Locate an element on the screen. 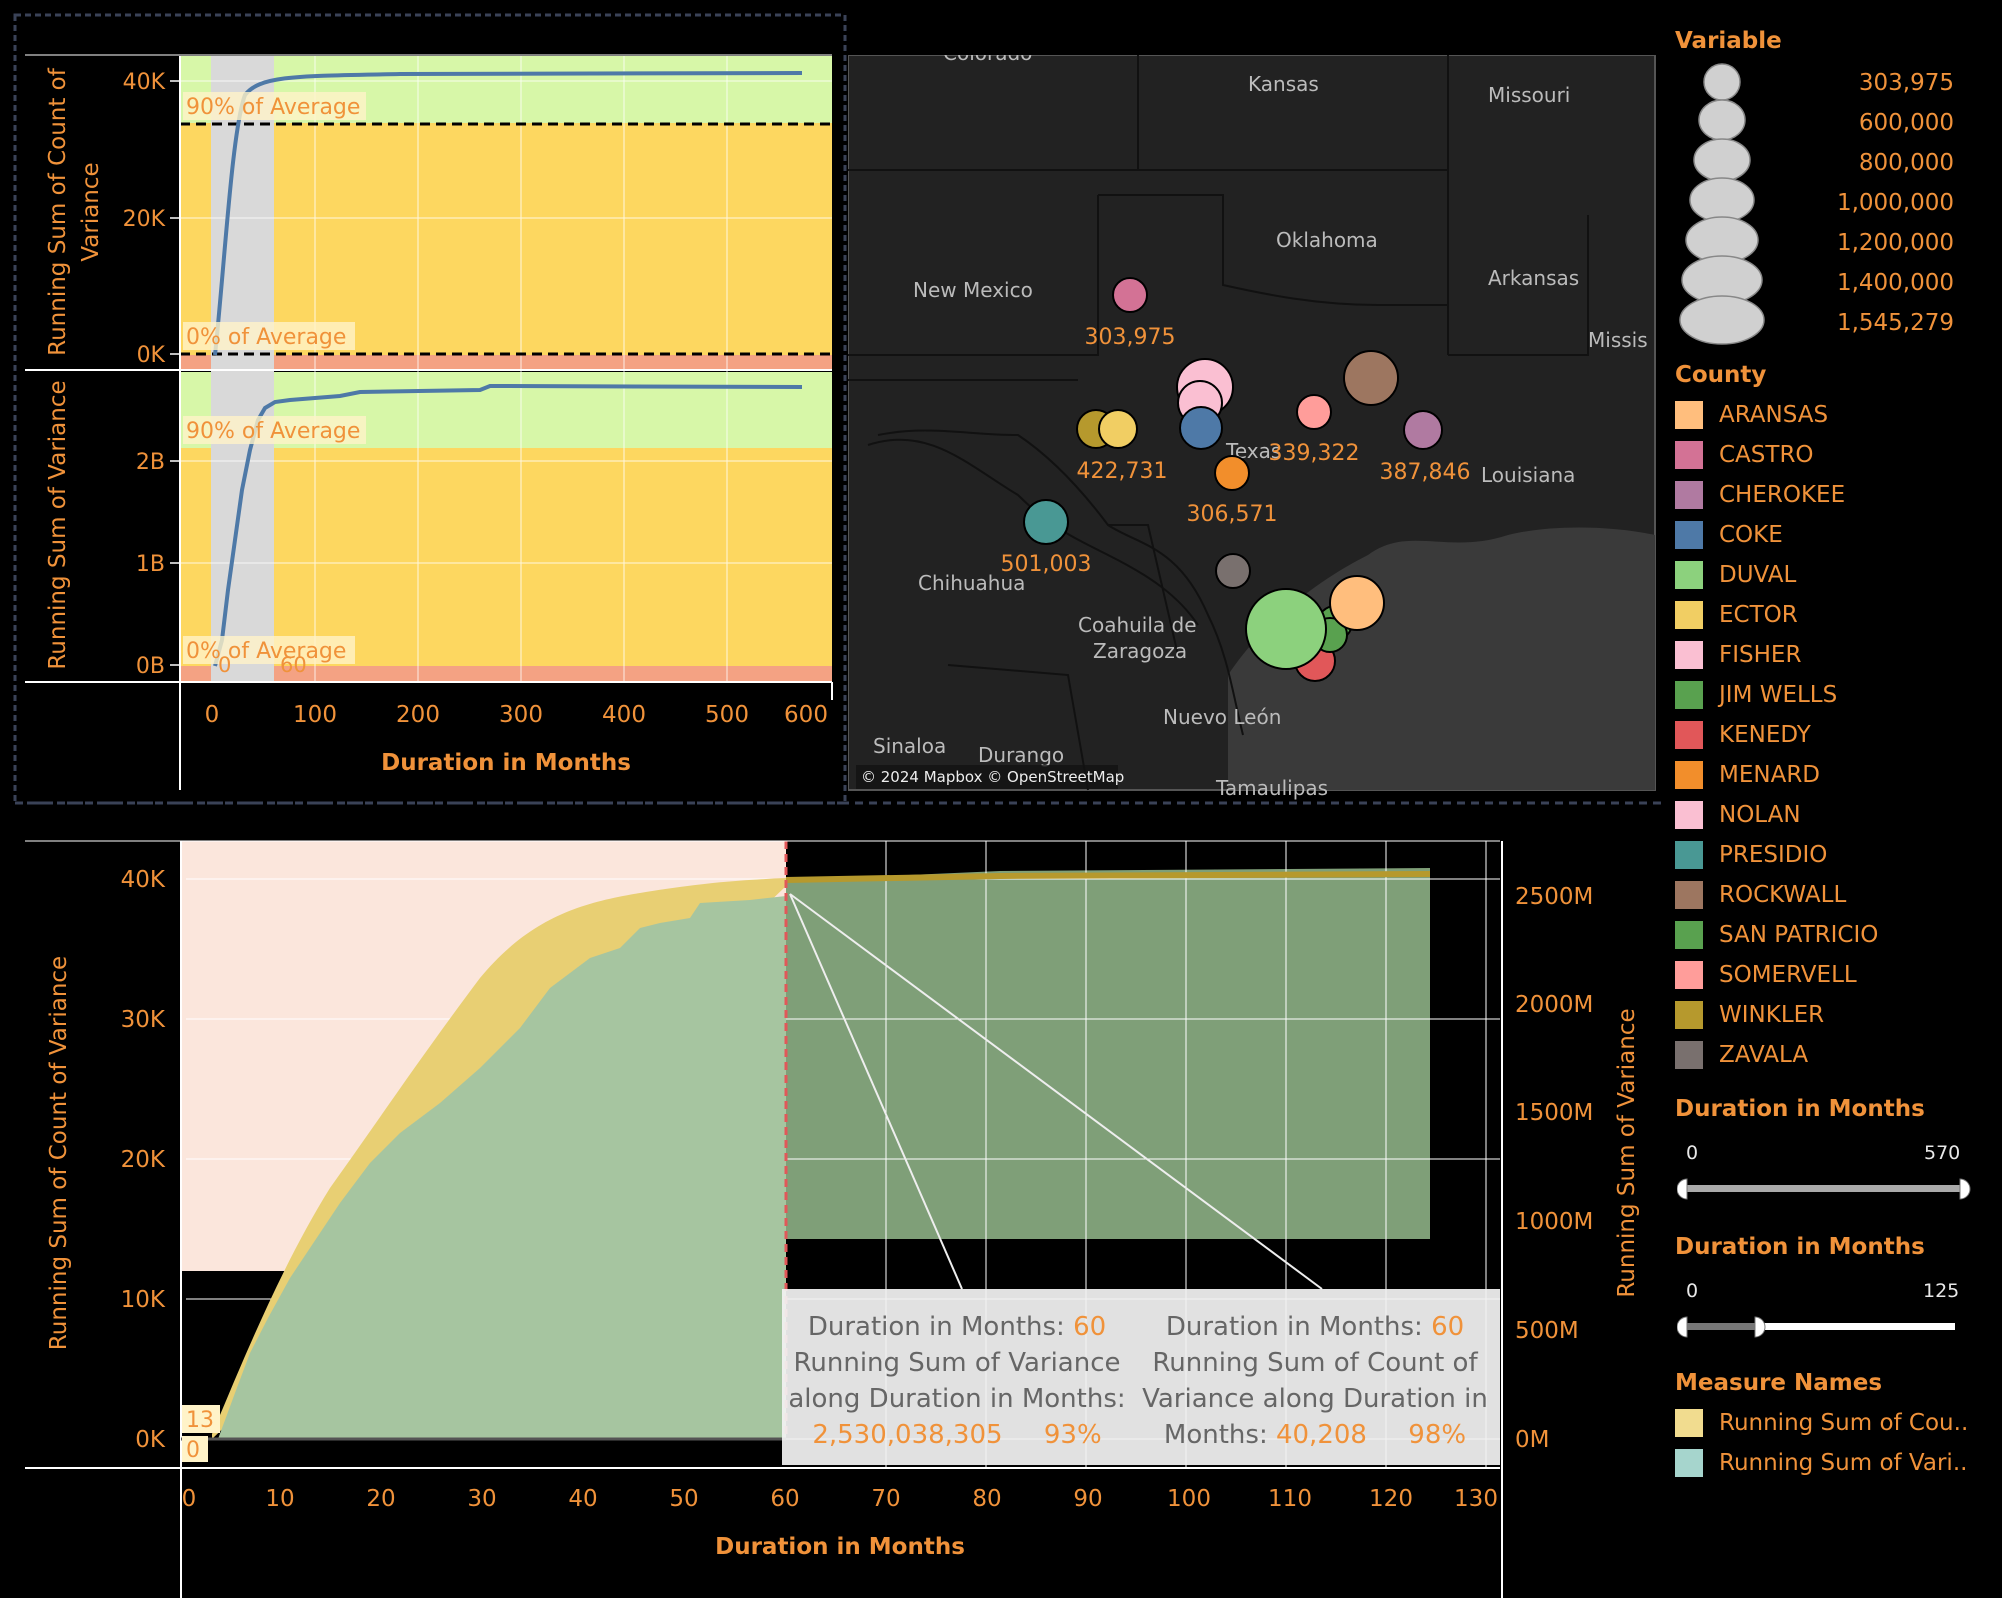  bubble-duval is located at coordinates (1286, 629).